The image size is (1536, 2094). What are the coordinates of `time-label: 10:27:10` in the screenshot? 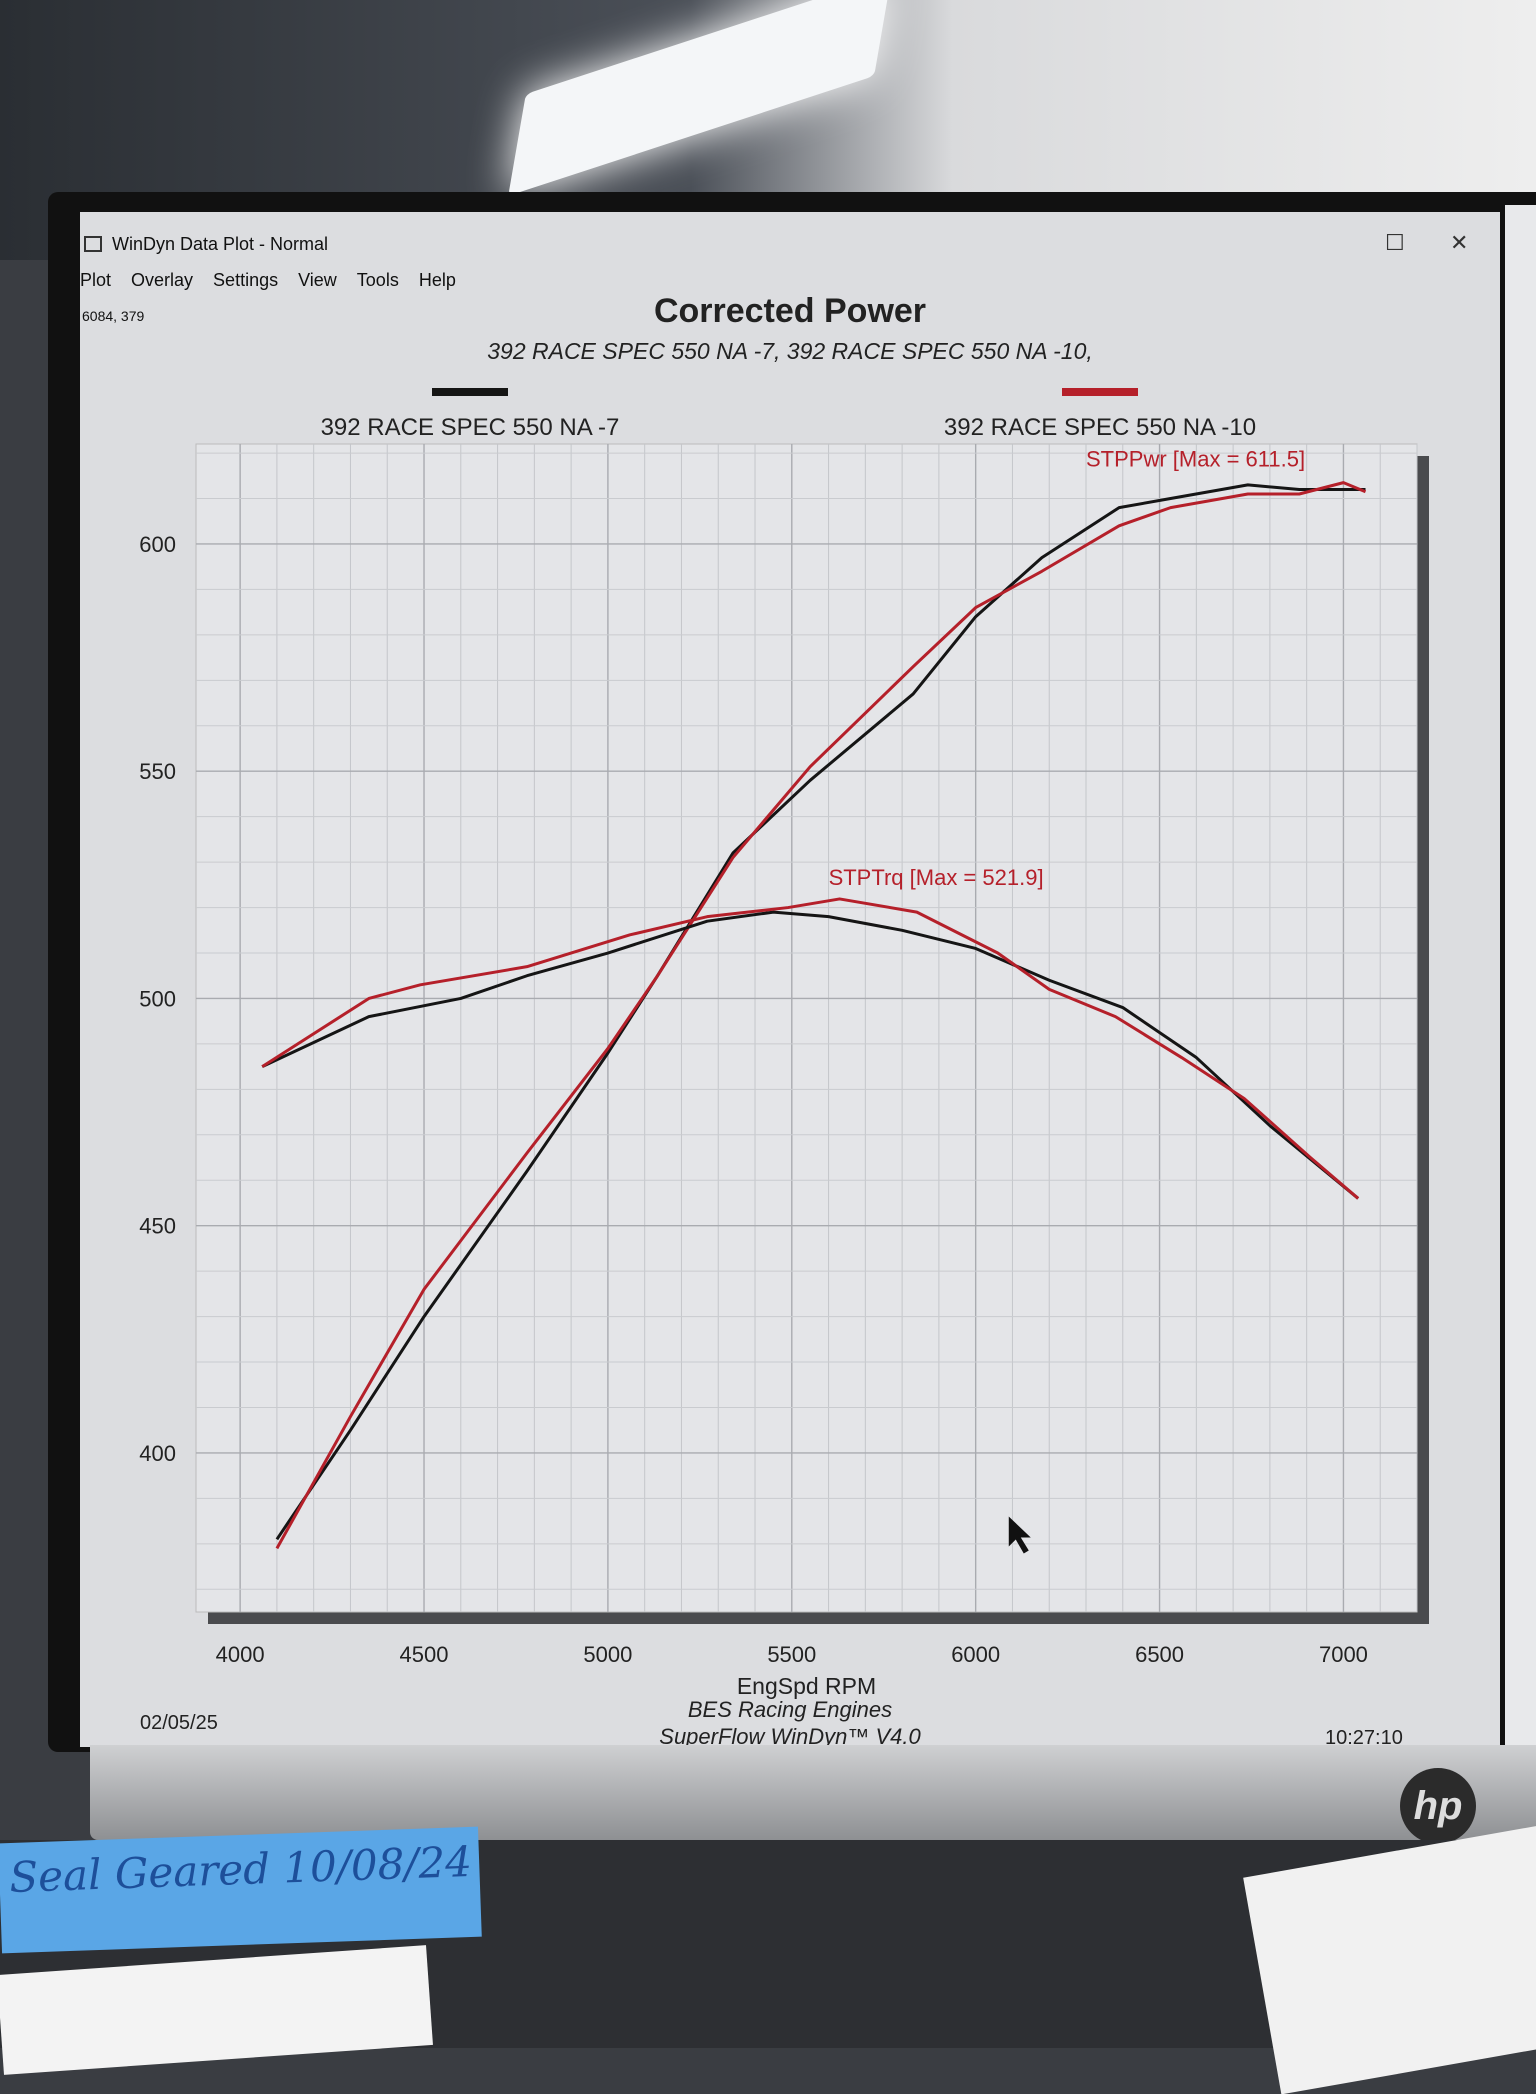 It's located at (1364, 1738).